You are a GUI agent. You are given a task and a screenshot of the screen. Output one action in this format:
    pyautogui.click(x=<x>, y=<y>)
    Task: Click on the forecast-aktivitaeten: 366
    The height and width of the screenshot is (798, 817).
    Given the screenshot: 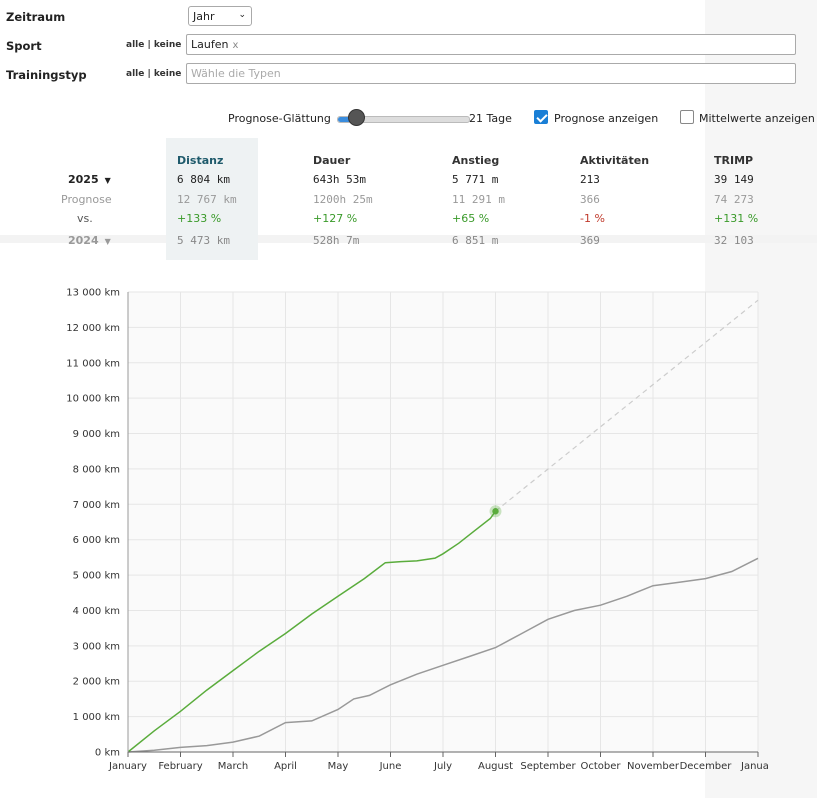 What is the action you would take?
    pyautogui.click(x=590, y=199)
    